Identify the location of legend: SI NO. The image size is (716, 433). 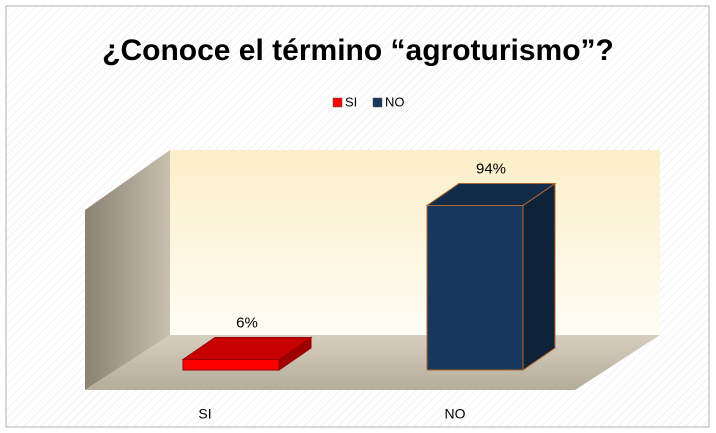
(368, 101).